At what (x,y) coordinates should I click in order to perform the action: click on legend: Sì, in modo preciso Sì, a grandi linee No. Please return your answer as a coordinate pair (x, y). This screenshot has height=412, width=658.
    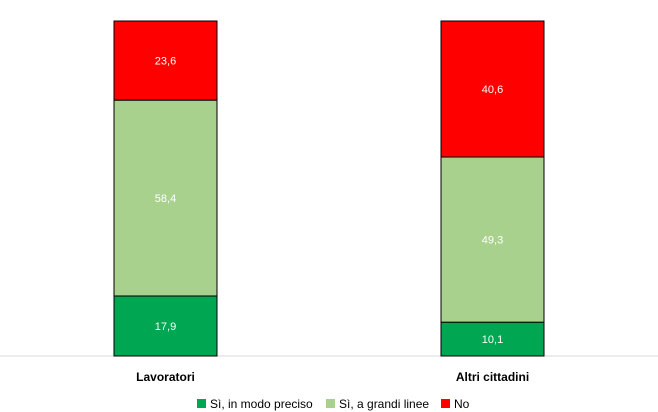
    Looking at the image, I should click on (333, 404).